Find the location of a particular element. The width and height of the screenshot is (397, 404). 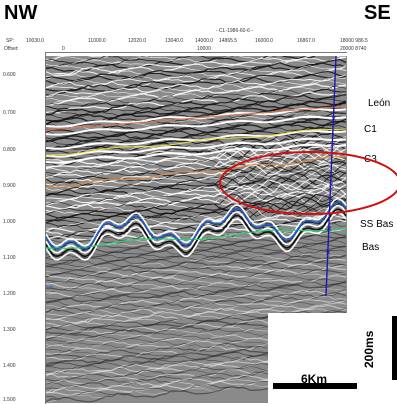

scale-bar-box is located at coordinates (332, 358).